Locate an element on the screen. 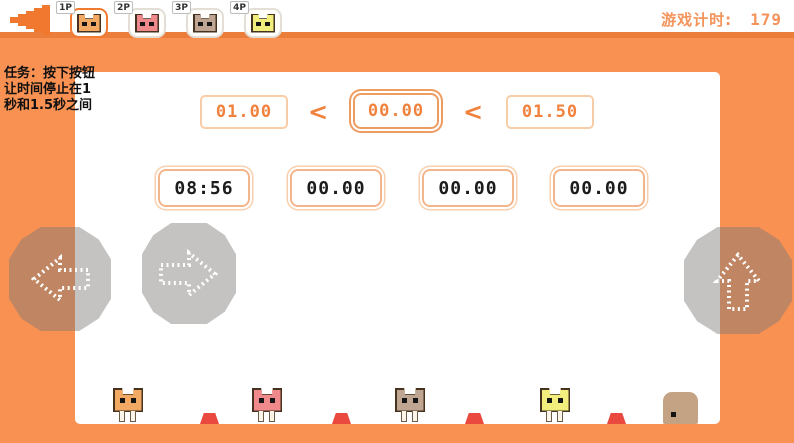 Image resolution: width=794 pixels, height=443 pixels. game-timer-label: 游戏计时: is located at coordinates (697, 20).